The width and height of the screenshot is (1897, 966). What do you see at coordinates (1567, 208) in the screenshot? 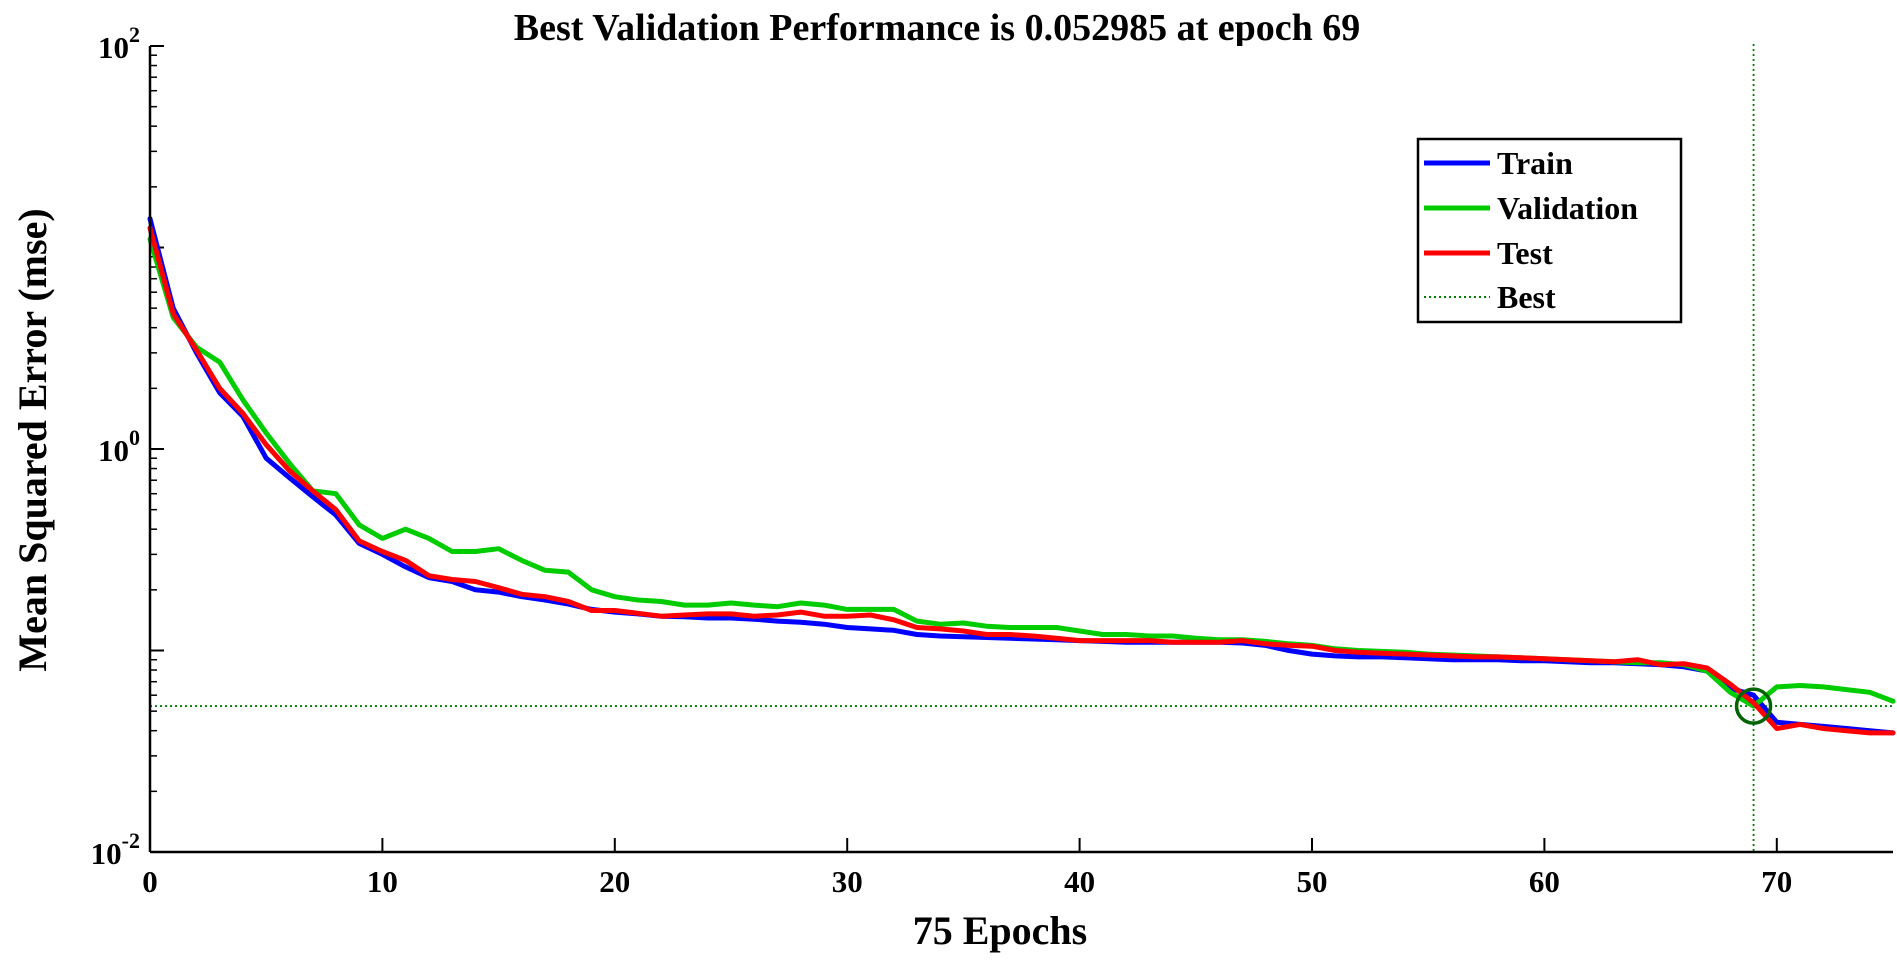
I see `legend-label-validation: Validation` at bounding box center [1567, 208].